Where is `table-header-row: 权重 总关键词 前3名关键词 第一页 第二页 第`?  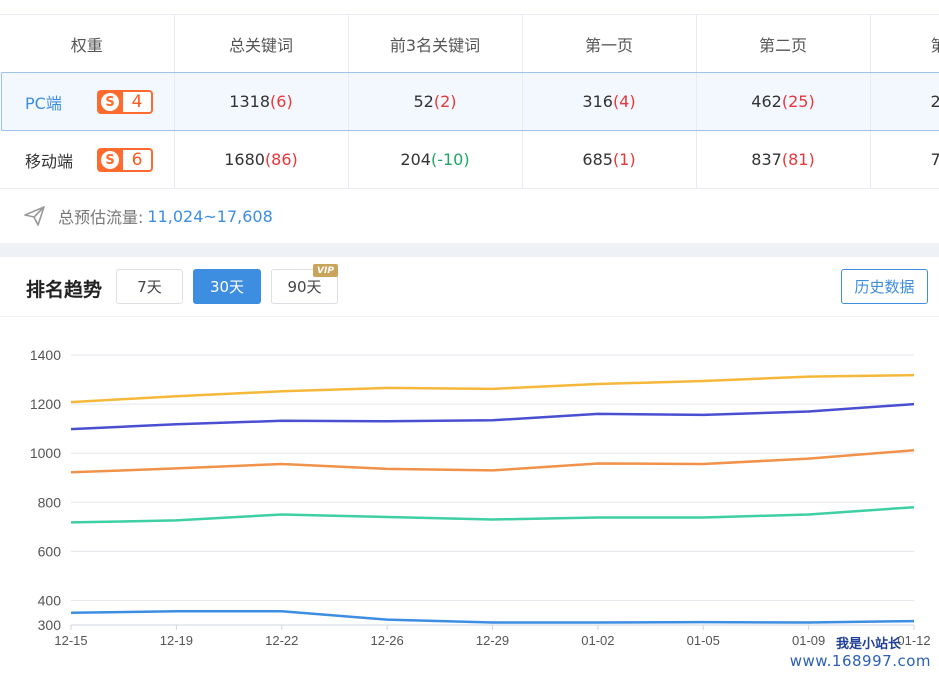
table-header-row: 权重 总关键词 前3名关键词 第一页 第二页 第 is located at coordinates (469, 43).